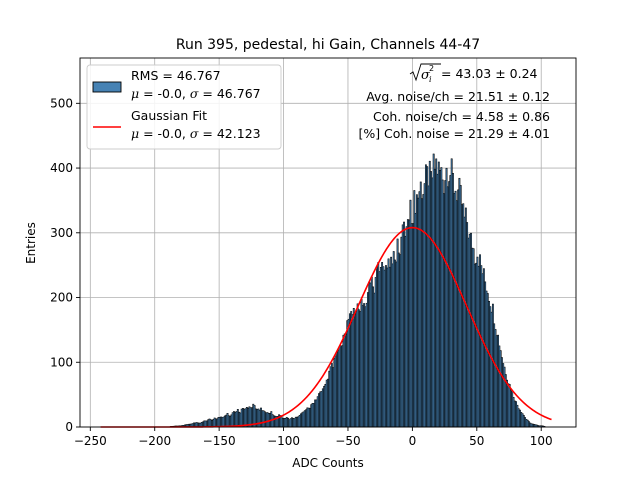 This screenshot has width=640, height=480. Describe the element at coordinates (229, 93) in the screenshot. I see `legend-rms-sigma-text: = 46.767` at that location.